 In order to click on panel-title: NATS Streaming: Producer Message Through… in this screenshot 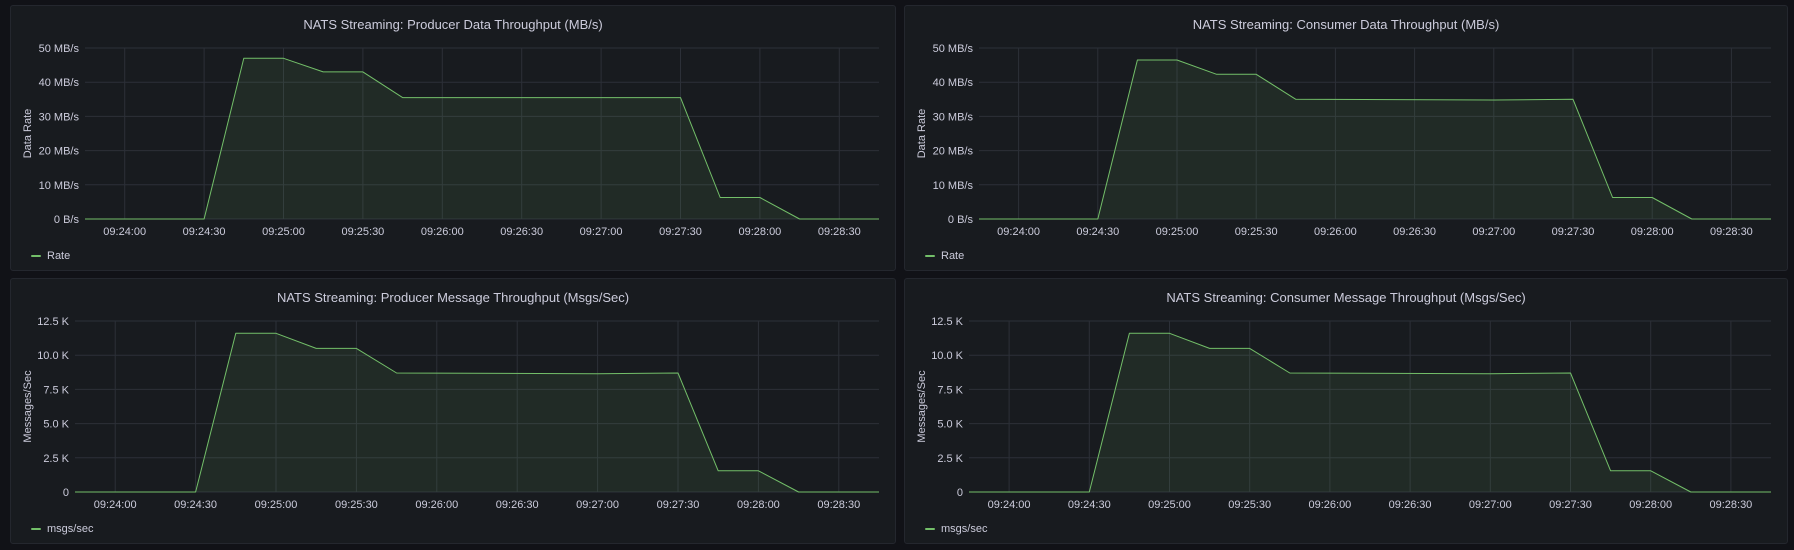, I will do `click(453, 297)`.